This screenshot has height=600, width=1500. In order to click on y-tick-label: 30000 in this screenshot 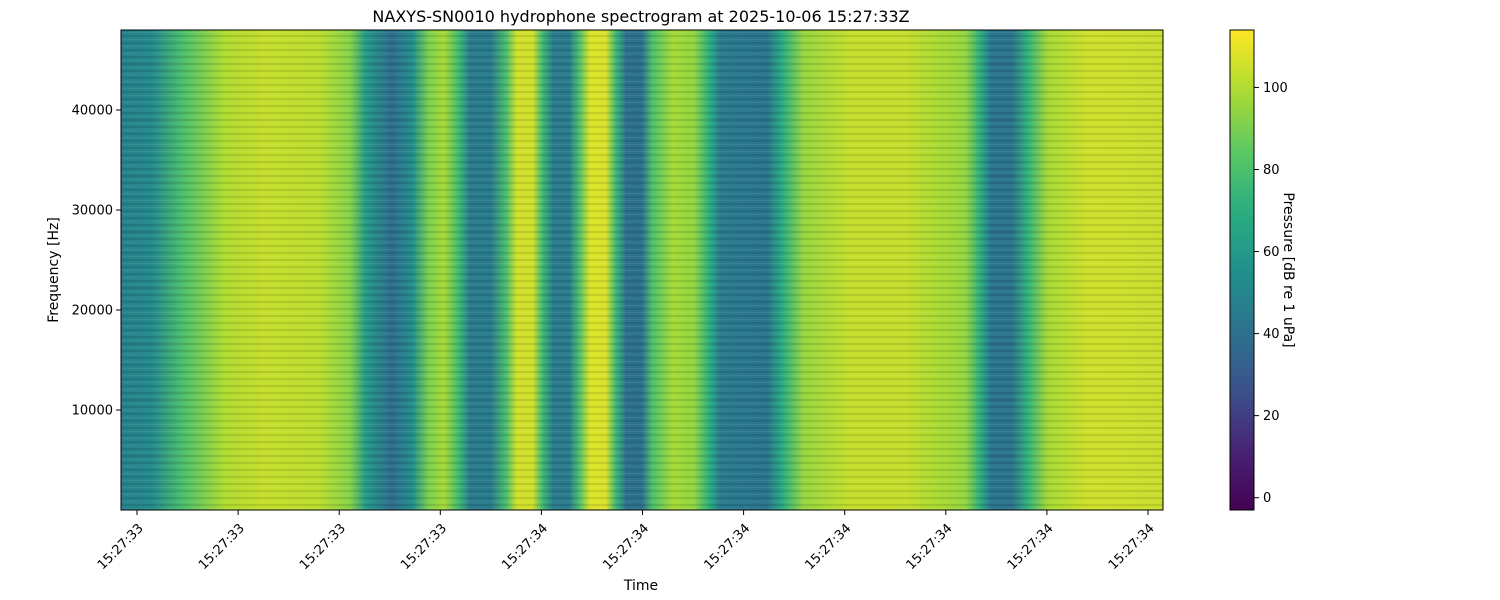, I will do `click(92, 211)`.